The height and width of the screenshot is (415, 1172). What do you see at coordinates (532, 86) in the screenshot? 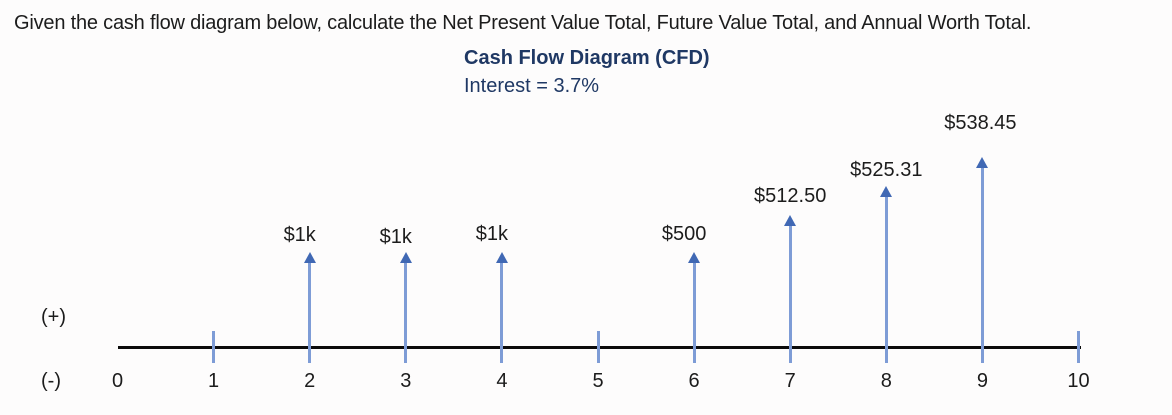
I see `interest-rate-label: Interest = 3.7%` at bounding box center [532, 86].